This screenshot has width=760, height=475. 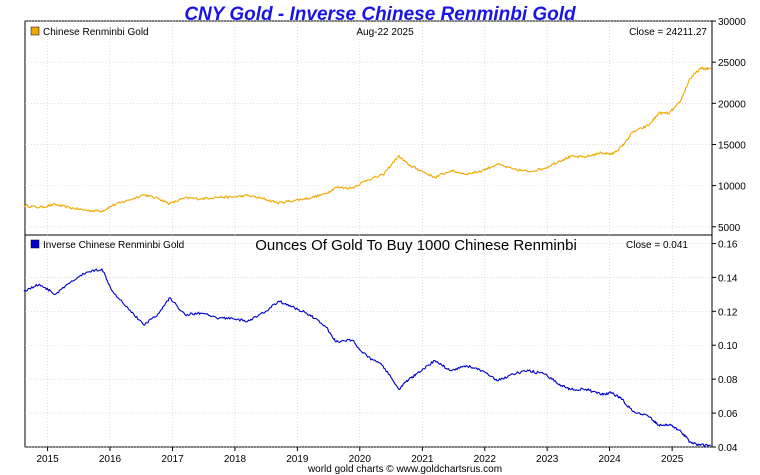 What do you see at coordinates (729, 125) in the screenshot?
I see `top-y-axis: 5000 10000 15000 20000 25000 30000` at bounding box center [729, 125].